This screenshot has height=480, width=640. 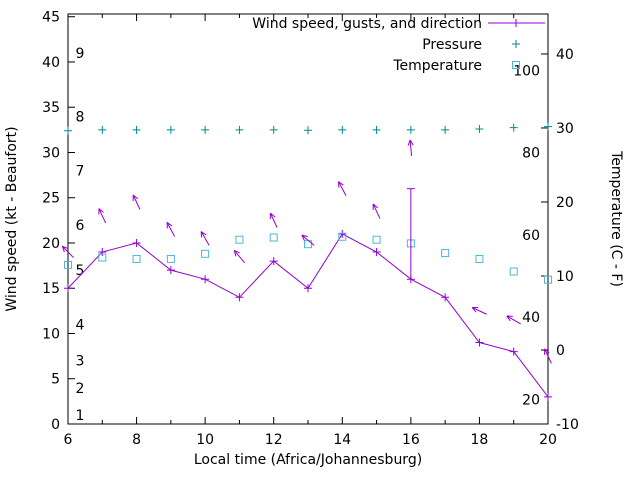 I want to click on svg-text:Wind speed, gusts, and directi: Wind speed, gusts, and direction, so click(x=367, y=24).